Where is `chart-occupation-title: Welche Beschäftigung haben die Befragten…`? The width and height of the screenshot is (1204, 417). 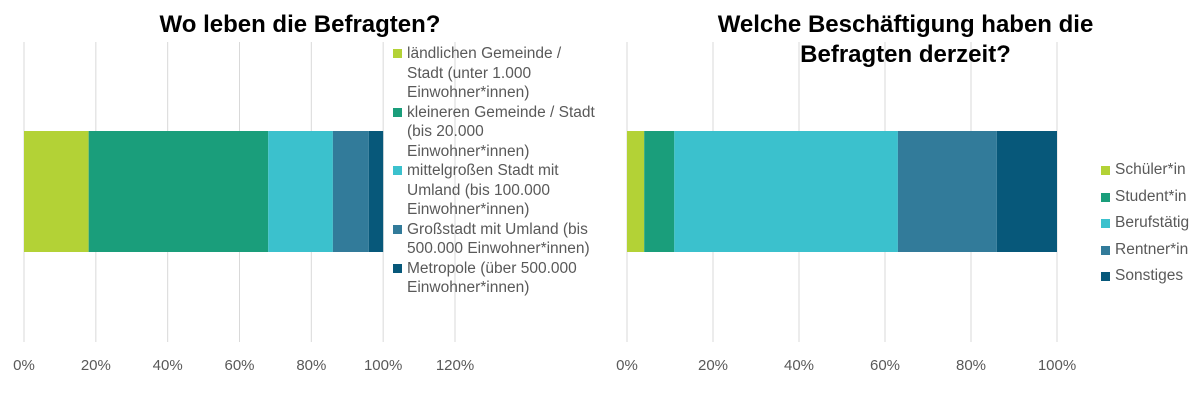
chart-occupation-title: Welche Beschäftigung haben die Befragten… is located at coordinates (905, 39).